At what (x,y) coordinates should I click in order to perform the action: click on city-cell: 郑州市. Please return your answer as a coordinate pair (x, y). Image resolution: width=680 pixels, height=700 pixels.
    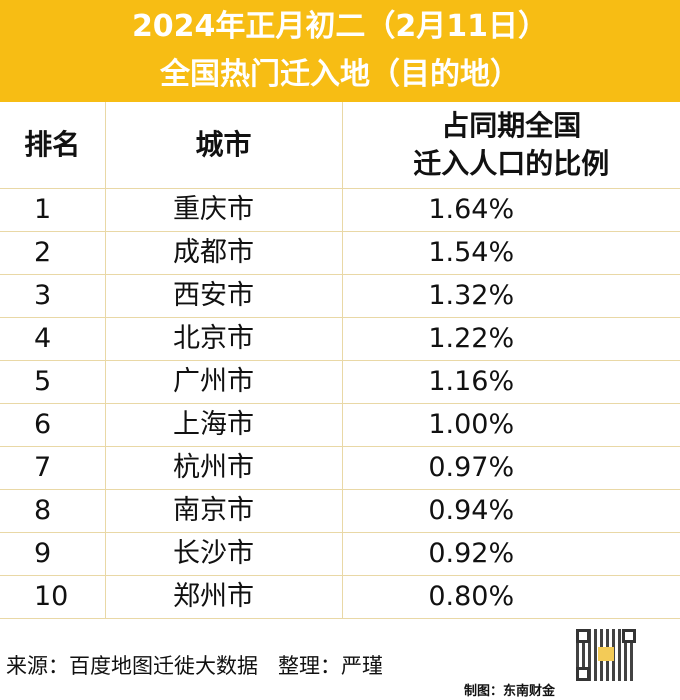
    Looking at the image, I should click on (224, 597).